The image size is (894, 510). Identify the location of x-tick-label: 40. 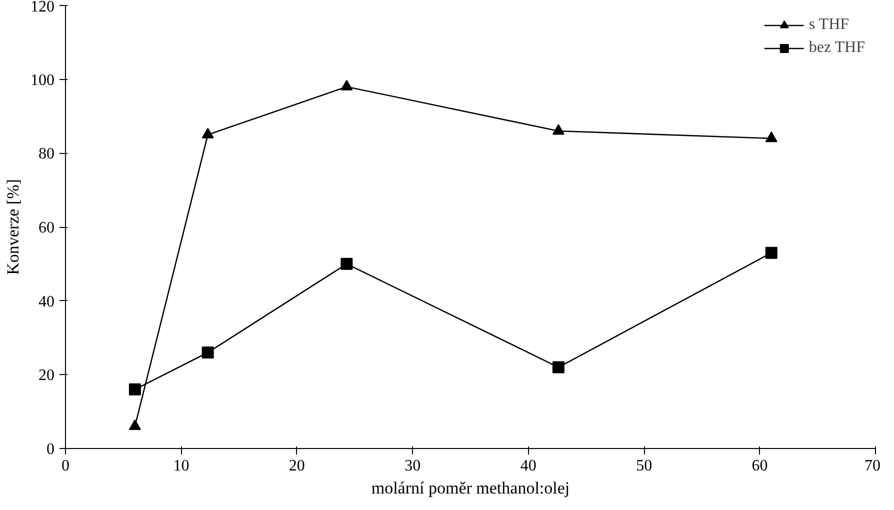
(528, 466).